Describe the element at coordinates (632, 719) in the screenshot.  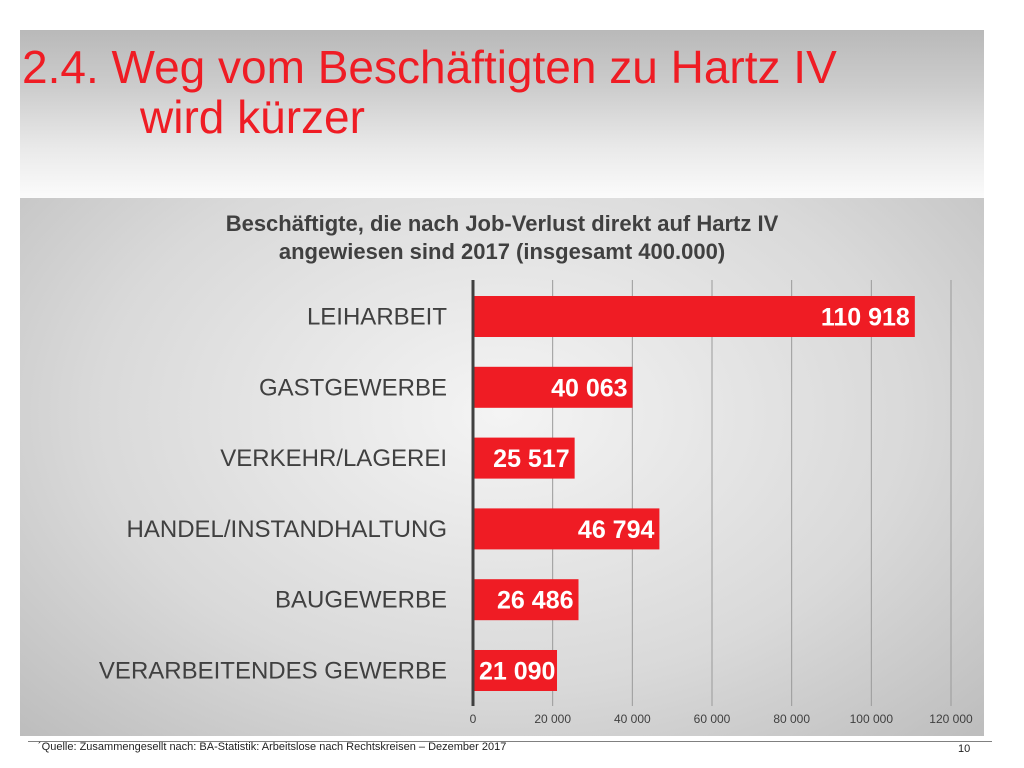
I see `x-tick-label: 40 000` at that location.